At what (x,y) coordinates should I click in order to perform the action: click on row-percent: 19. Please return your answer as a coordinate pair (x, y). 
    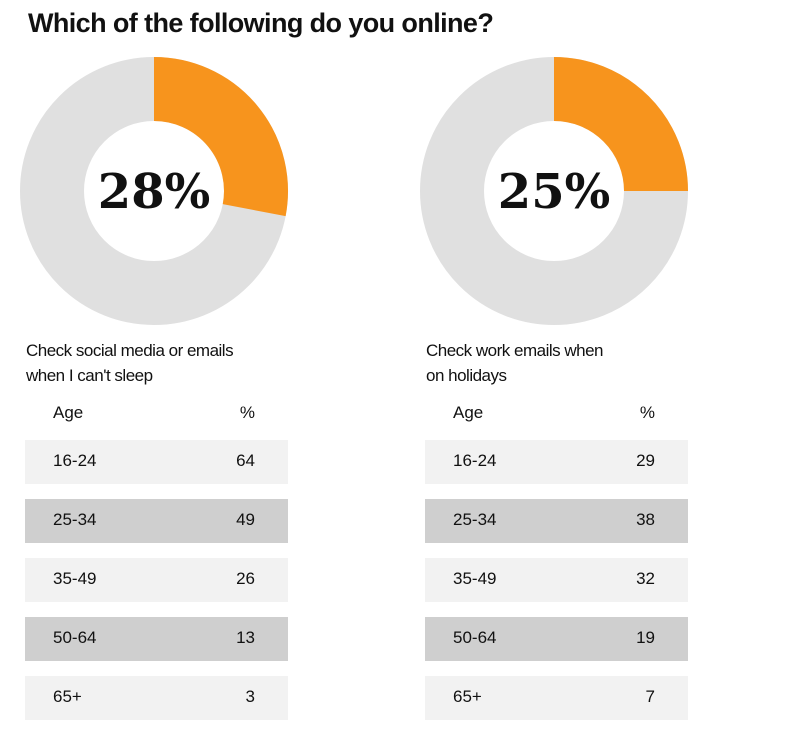
    Looking at the image, I should click on (645, 637).